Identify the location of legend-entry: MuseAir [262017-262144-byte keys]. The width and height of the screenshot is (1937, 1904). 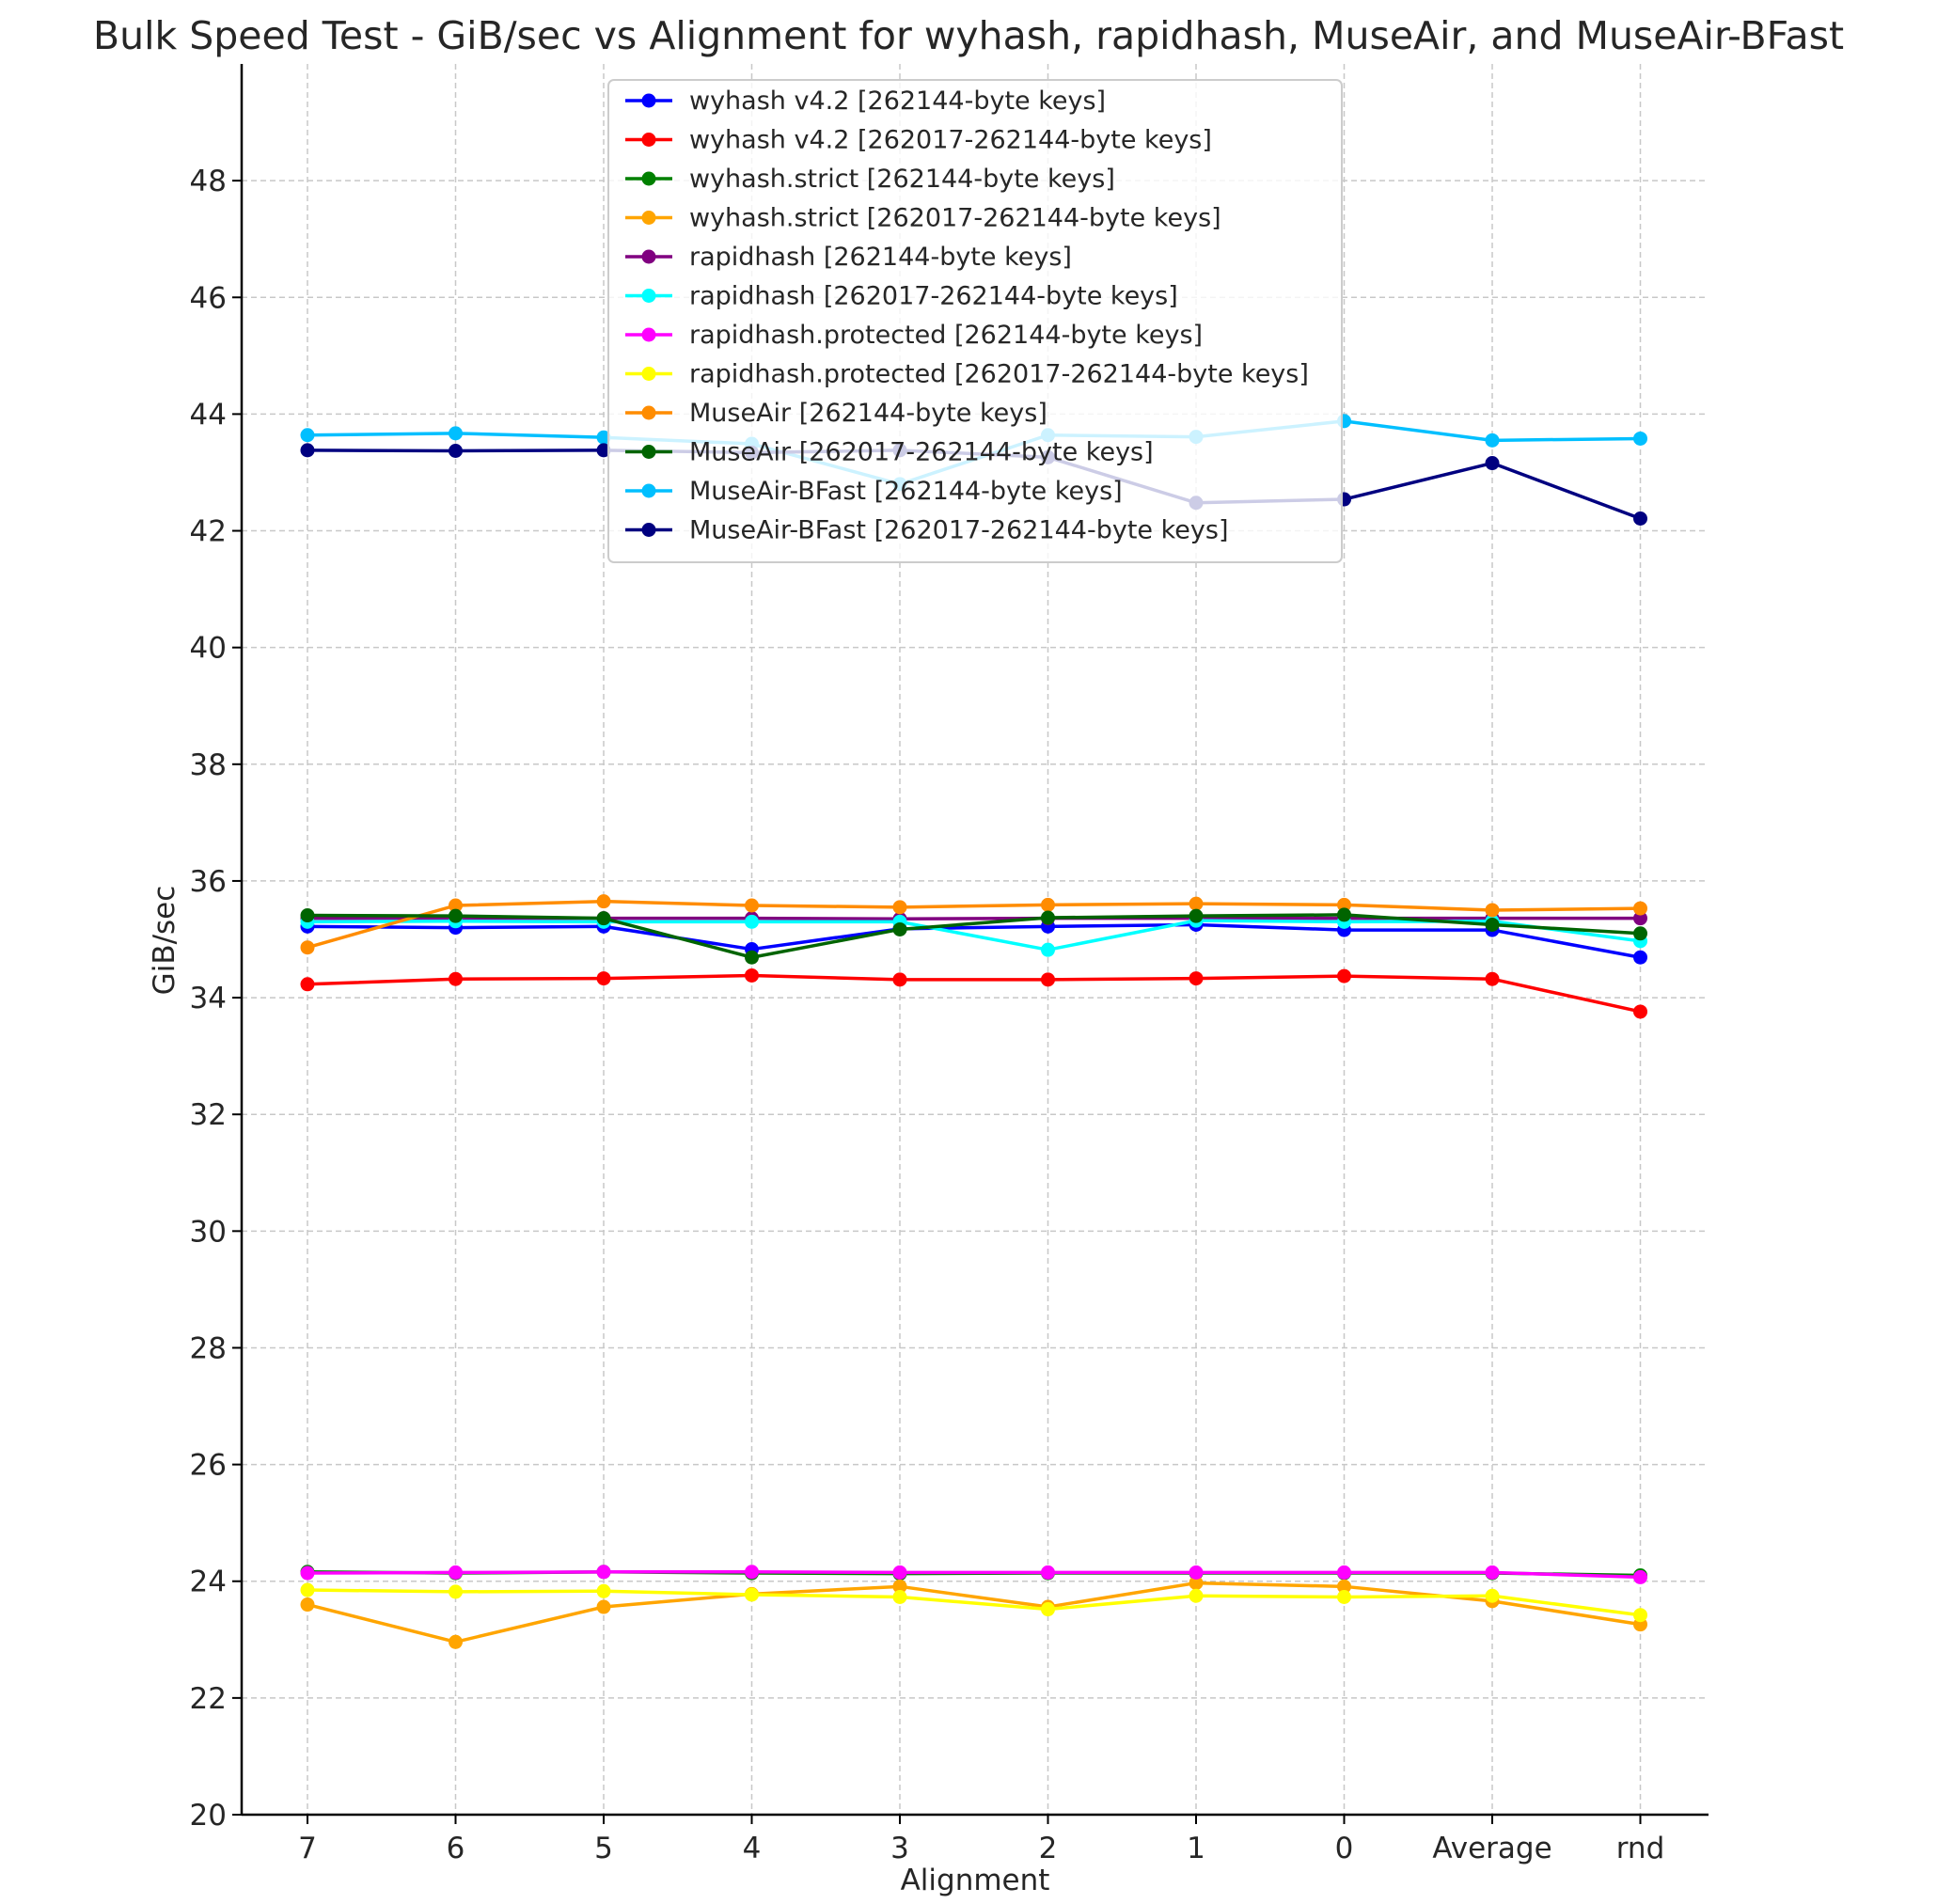
(889, 452).